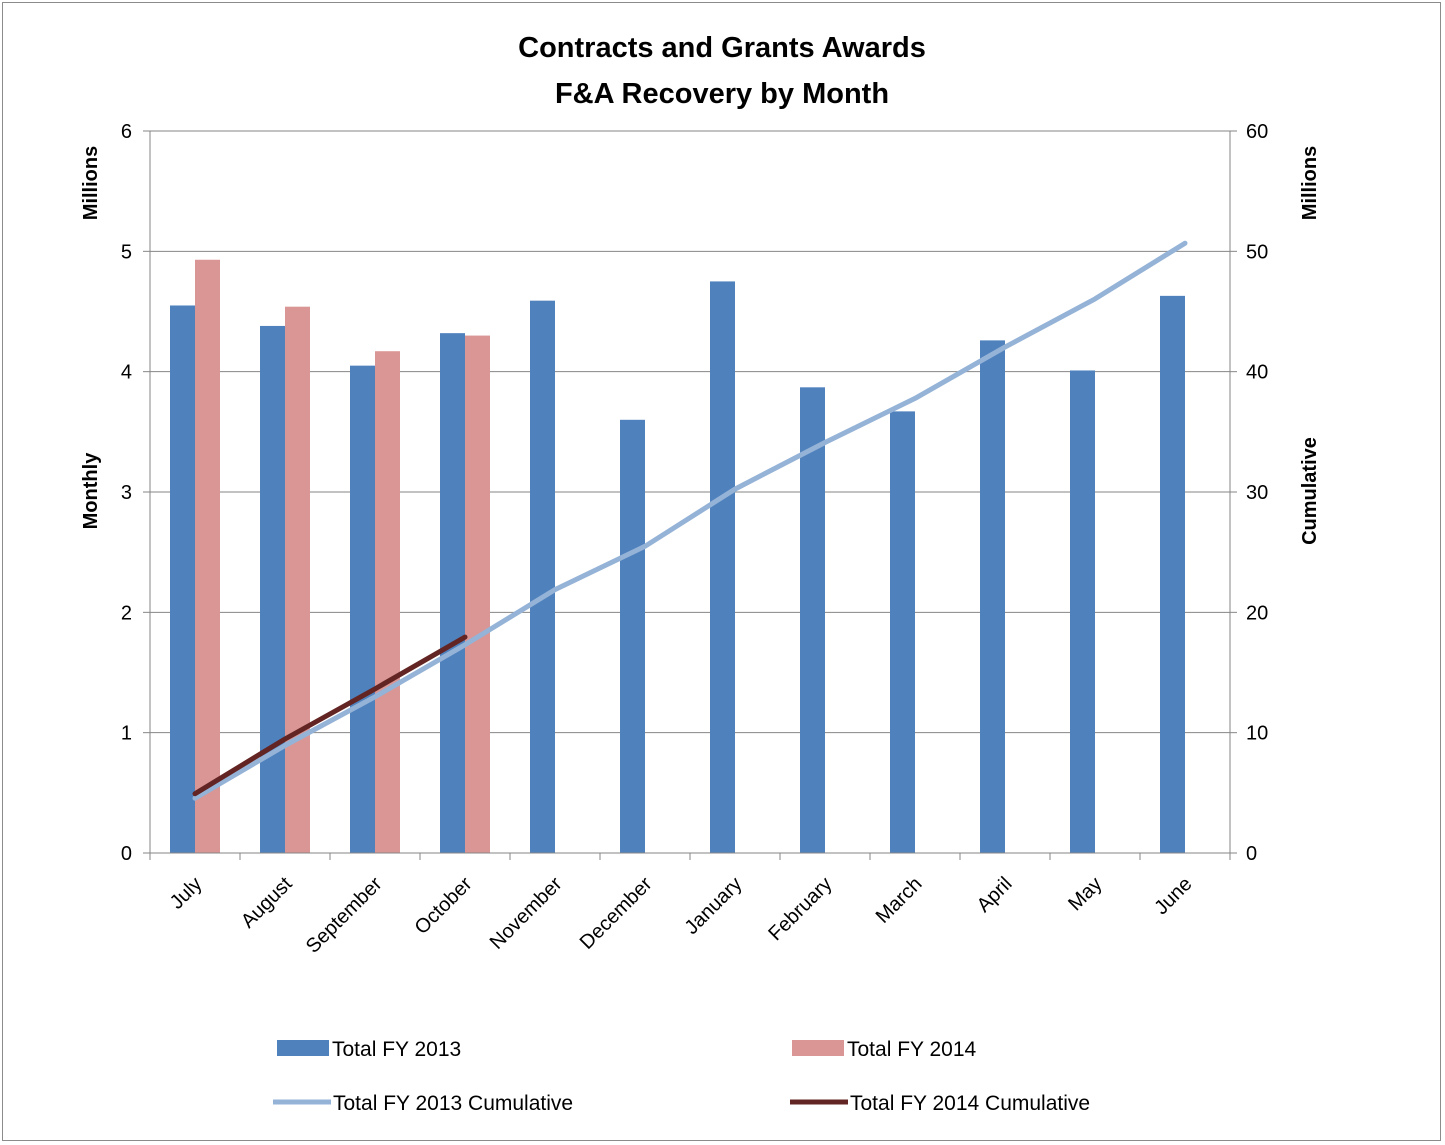 This screenshot has width=1445, height=1145. What do you see at coordinates (1173, 896) in the screenshot?
I see `category-label: June` at bounding box center [1173, 896].